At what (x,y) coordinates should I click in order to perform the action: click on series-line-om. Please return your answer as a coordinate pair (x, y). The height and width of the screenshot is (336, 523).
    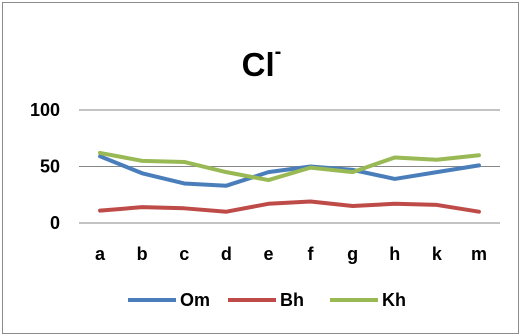
    Looking at the image, I should click on (289, 171).